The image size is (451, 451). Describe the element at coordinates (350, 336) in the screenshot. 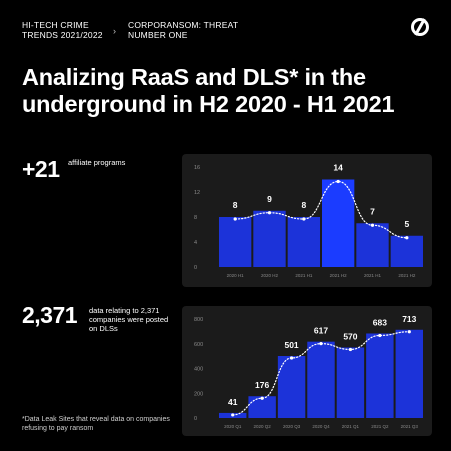

I see `data-label: 570` at that location.